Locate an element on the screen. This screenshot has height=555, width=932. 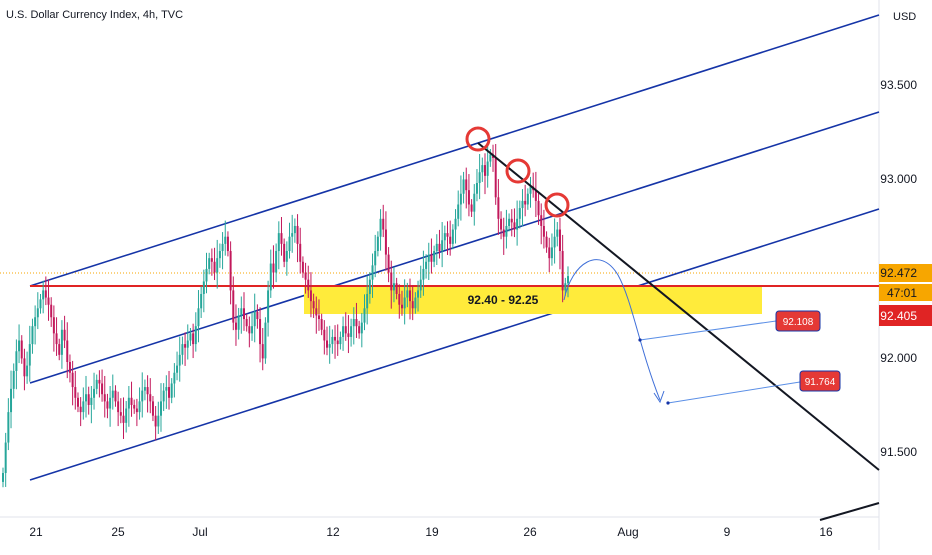
last-price-label: 92.472 is located at coordinates (898, 273).